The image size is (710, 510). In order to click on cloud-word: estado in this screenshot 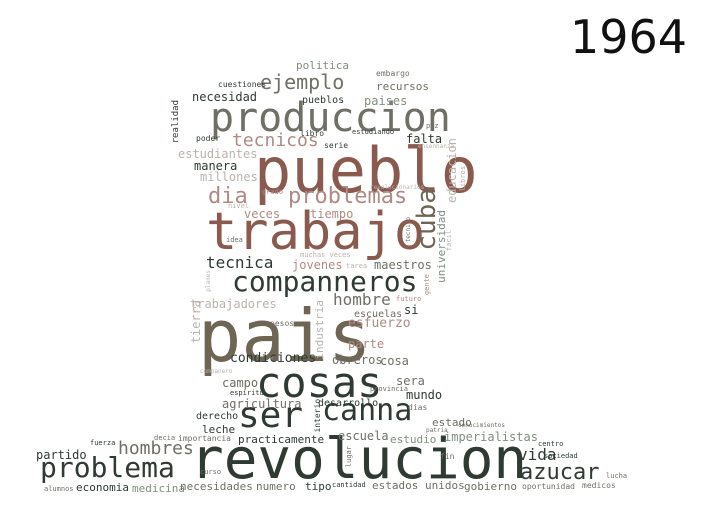, I will do `click(452, 422)`.